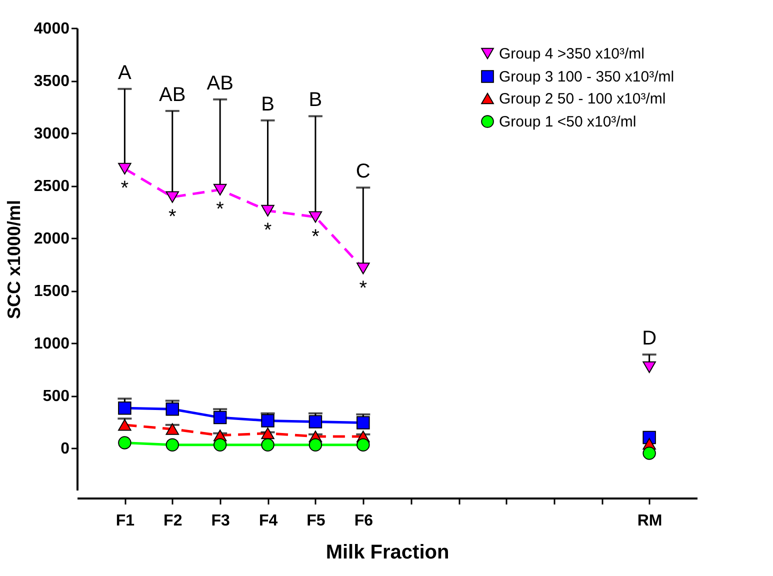  I want to click on y-tick-label: 3500, so click(52, 81).